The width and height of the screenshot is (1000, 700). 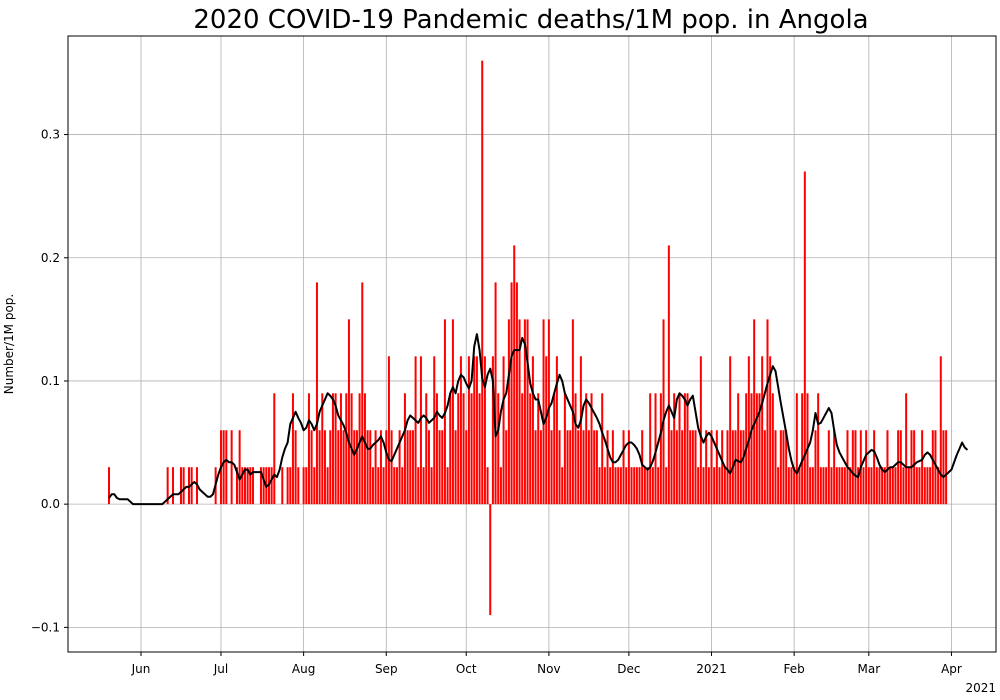 I want to click on x-tick-label: Feb, so click(x=794, y=669).